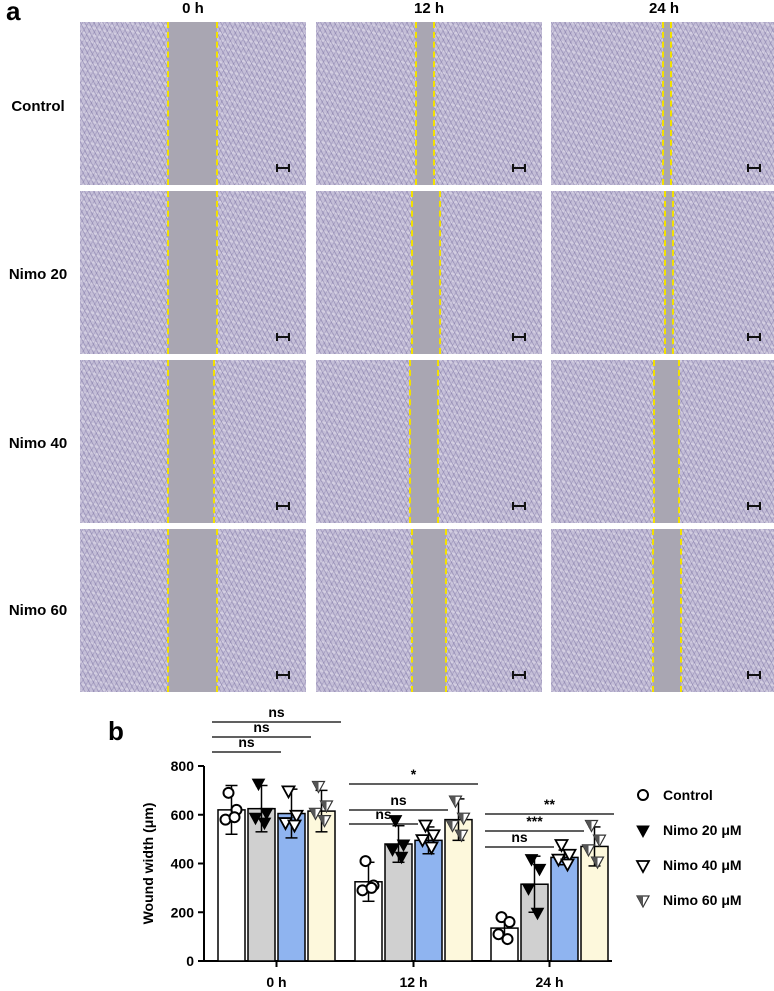  What do you see at coordinates (549, 804) in the screenshot?
I see `significance-label: **` at bounding box center [549, 804].